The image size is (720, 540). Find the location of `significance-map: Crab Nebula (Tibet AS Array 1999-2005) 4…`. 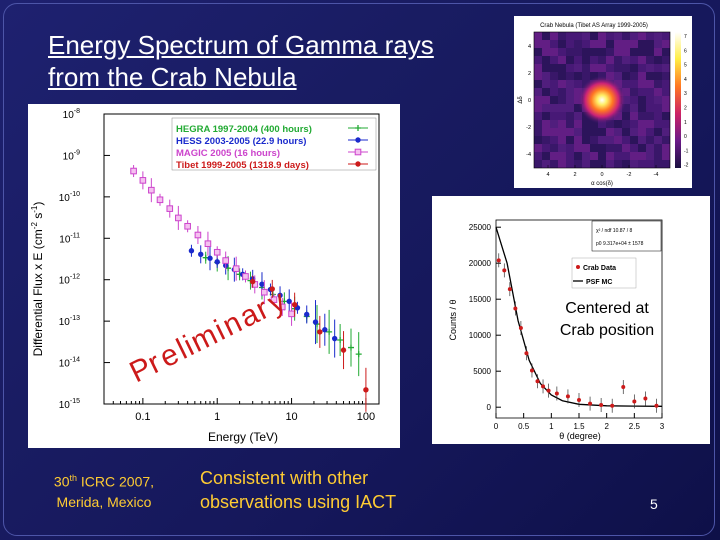

significance-map: Crab Nebula (Tibet AS Array 1999-2005) 4… is located at coordinates (603, 102).